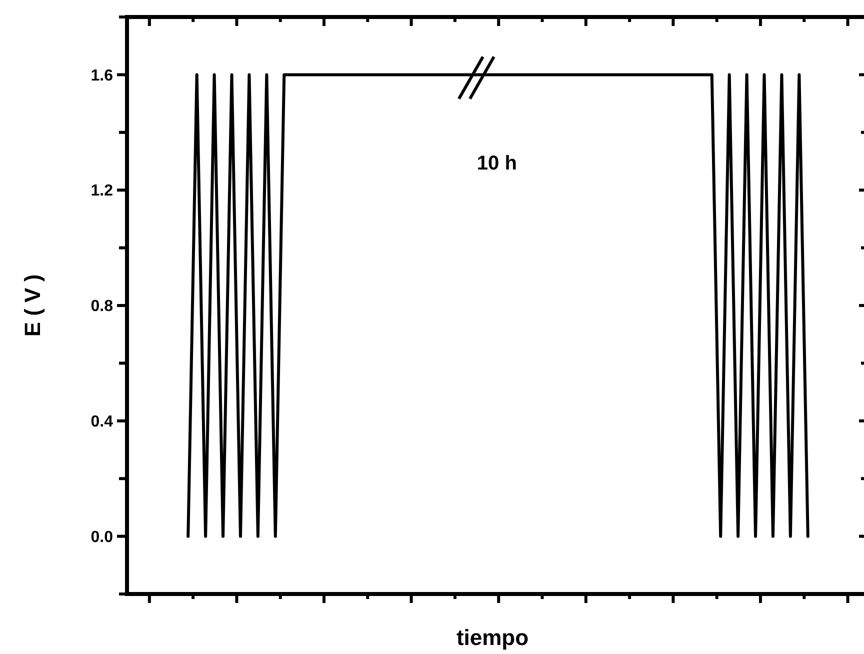 The width and height of the screenshot is (864, 654). I want to click on y-tick-label: 0.0, so click(102, 537).